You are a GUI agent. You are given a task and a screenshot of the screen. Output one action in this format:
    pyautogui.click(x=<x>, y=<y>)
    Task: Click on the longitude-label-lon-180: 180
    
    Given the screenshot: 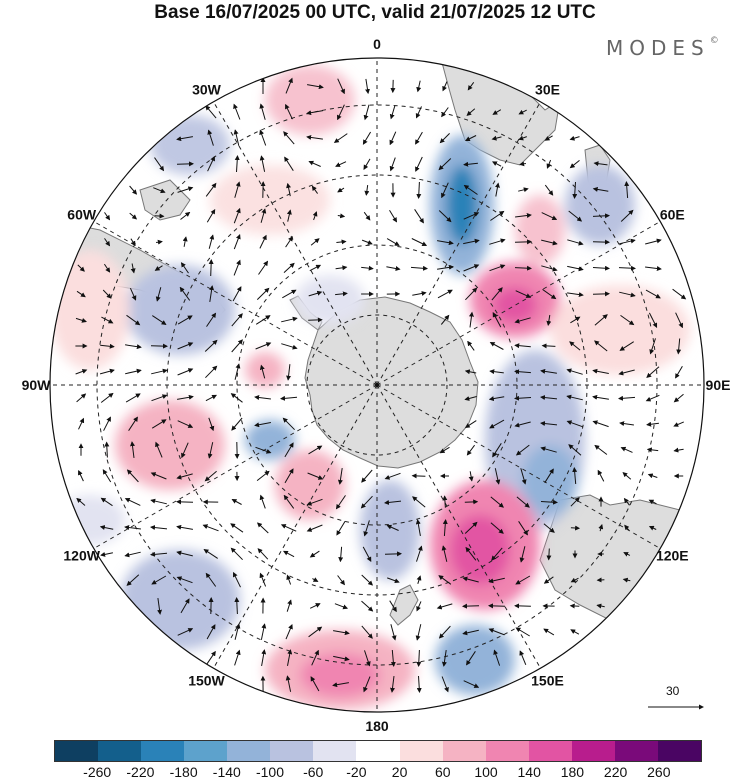 What is the action you would take?
    pyautogui.click(x=377, y=726)
    